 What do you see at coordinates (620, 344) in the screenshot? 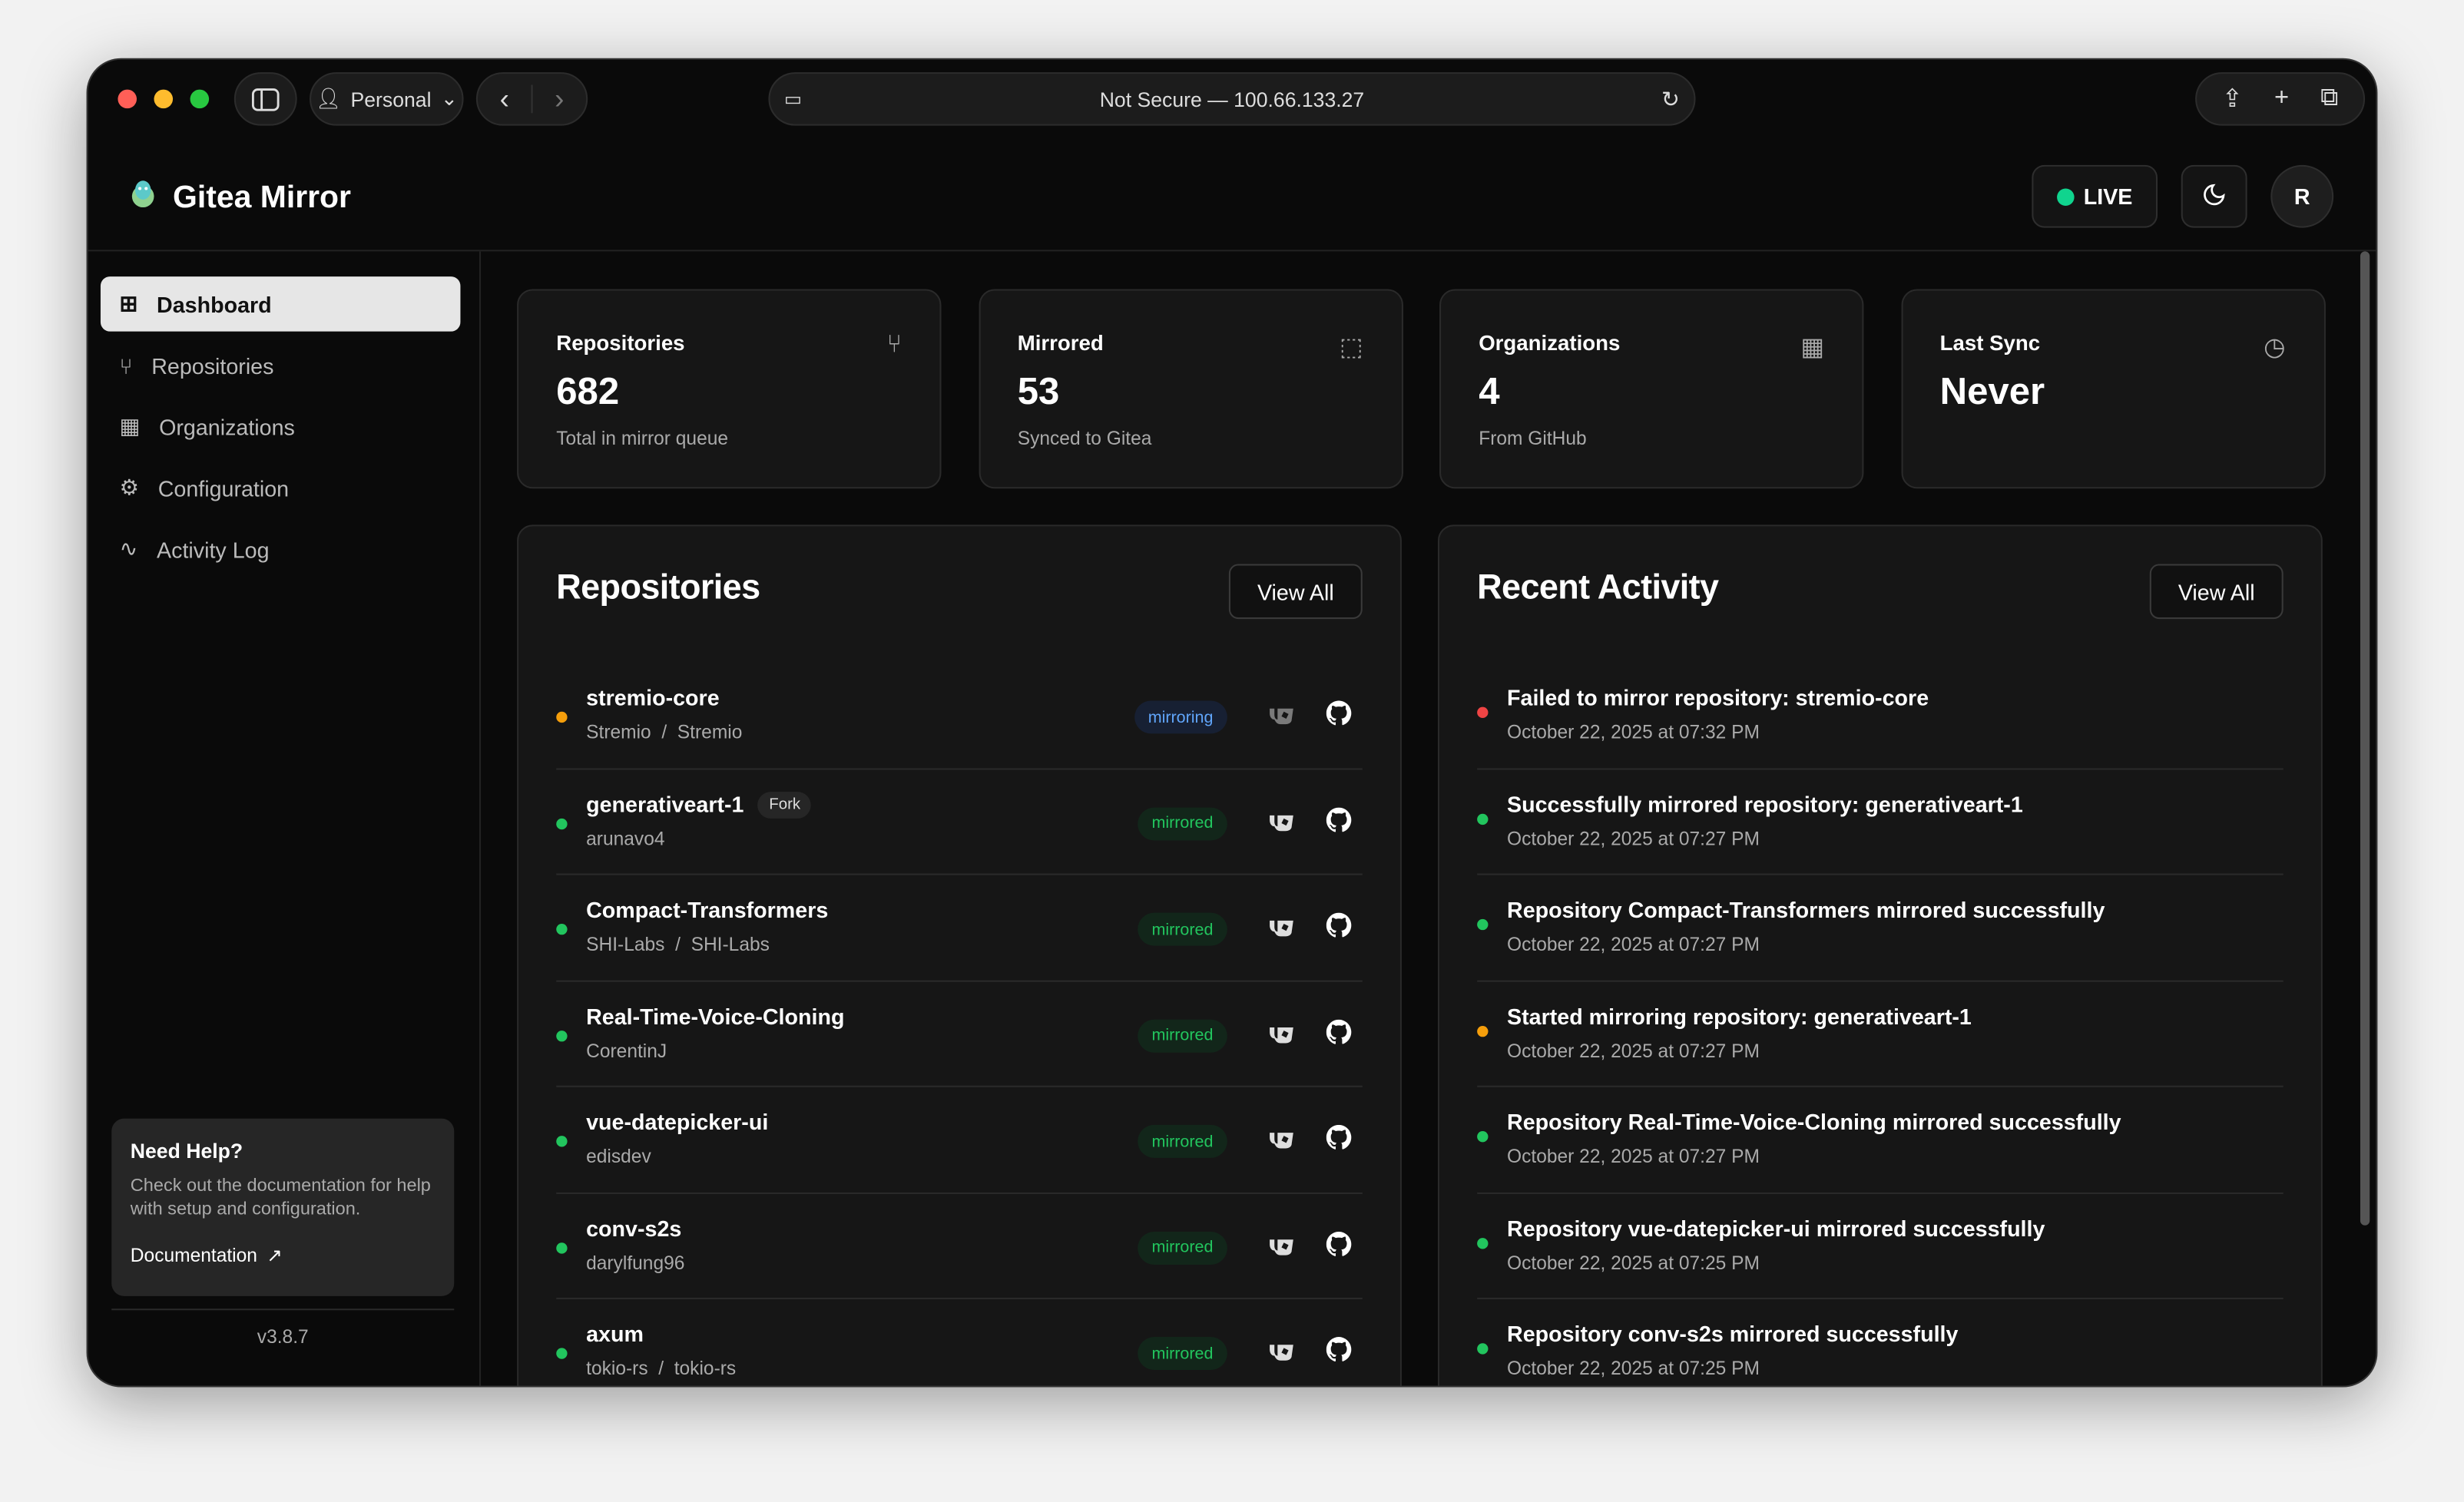
I see `stat-title: Repositories` at bounding box center [620, 344].